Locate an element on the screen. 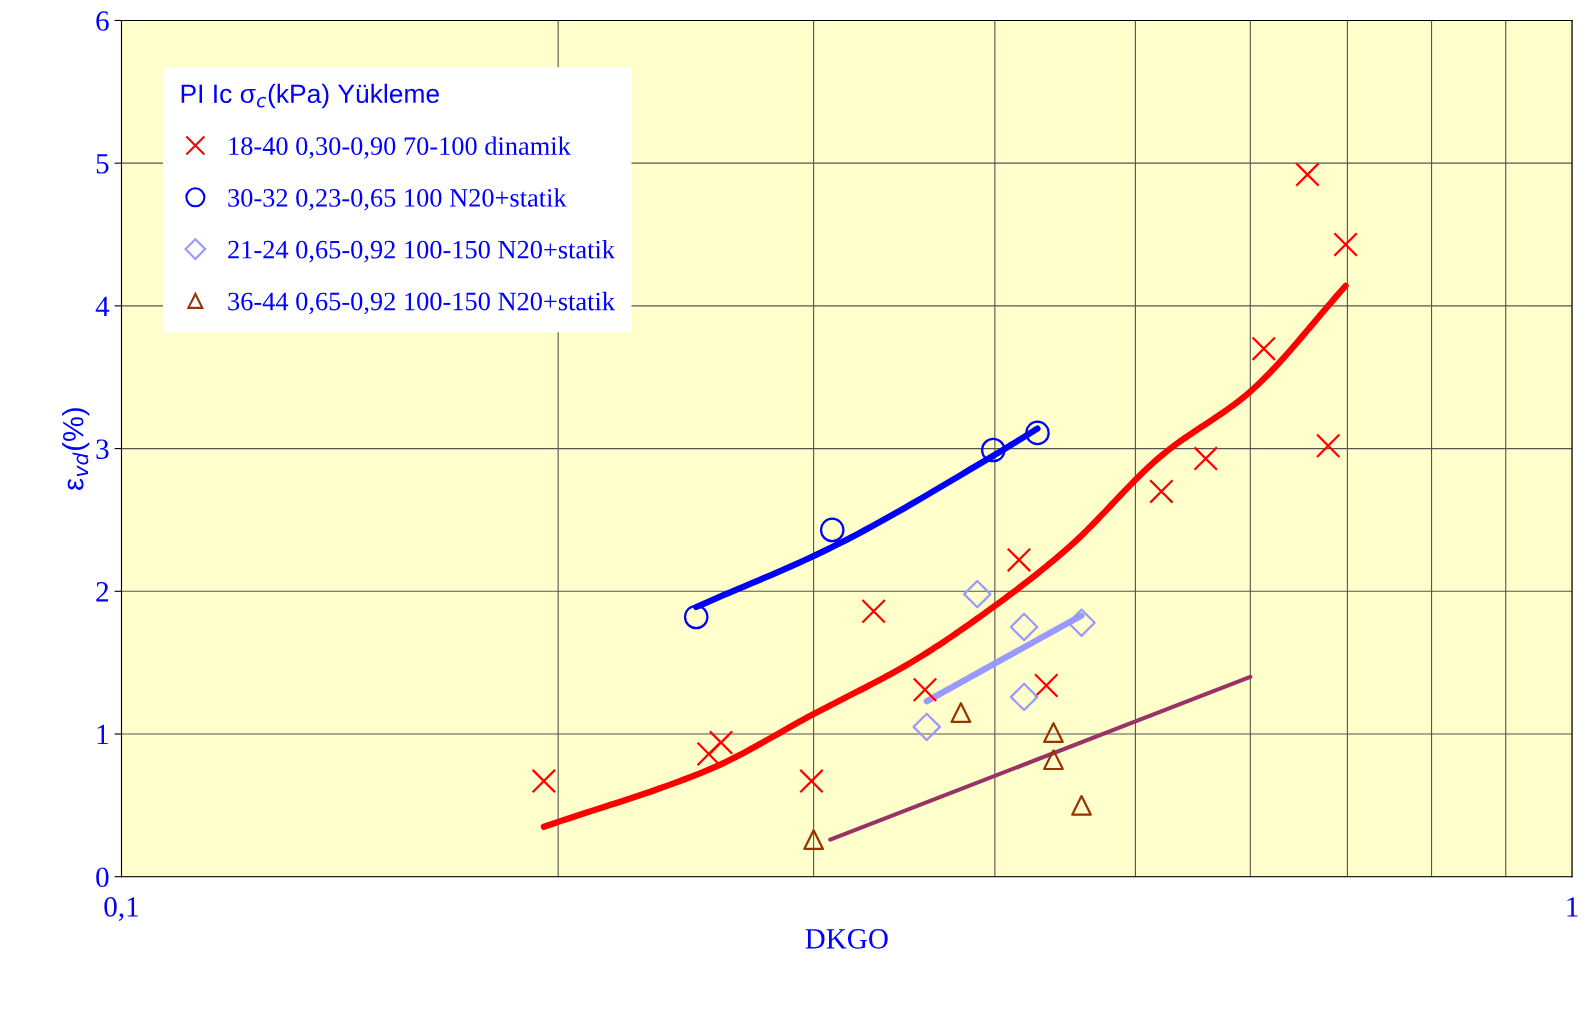  legend-label: 30-32 0,23-0,65 100 N20+statik is located at coordinates (397, 199).